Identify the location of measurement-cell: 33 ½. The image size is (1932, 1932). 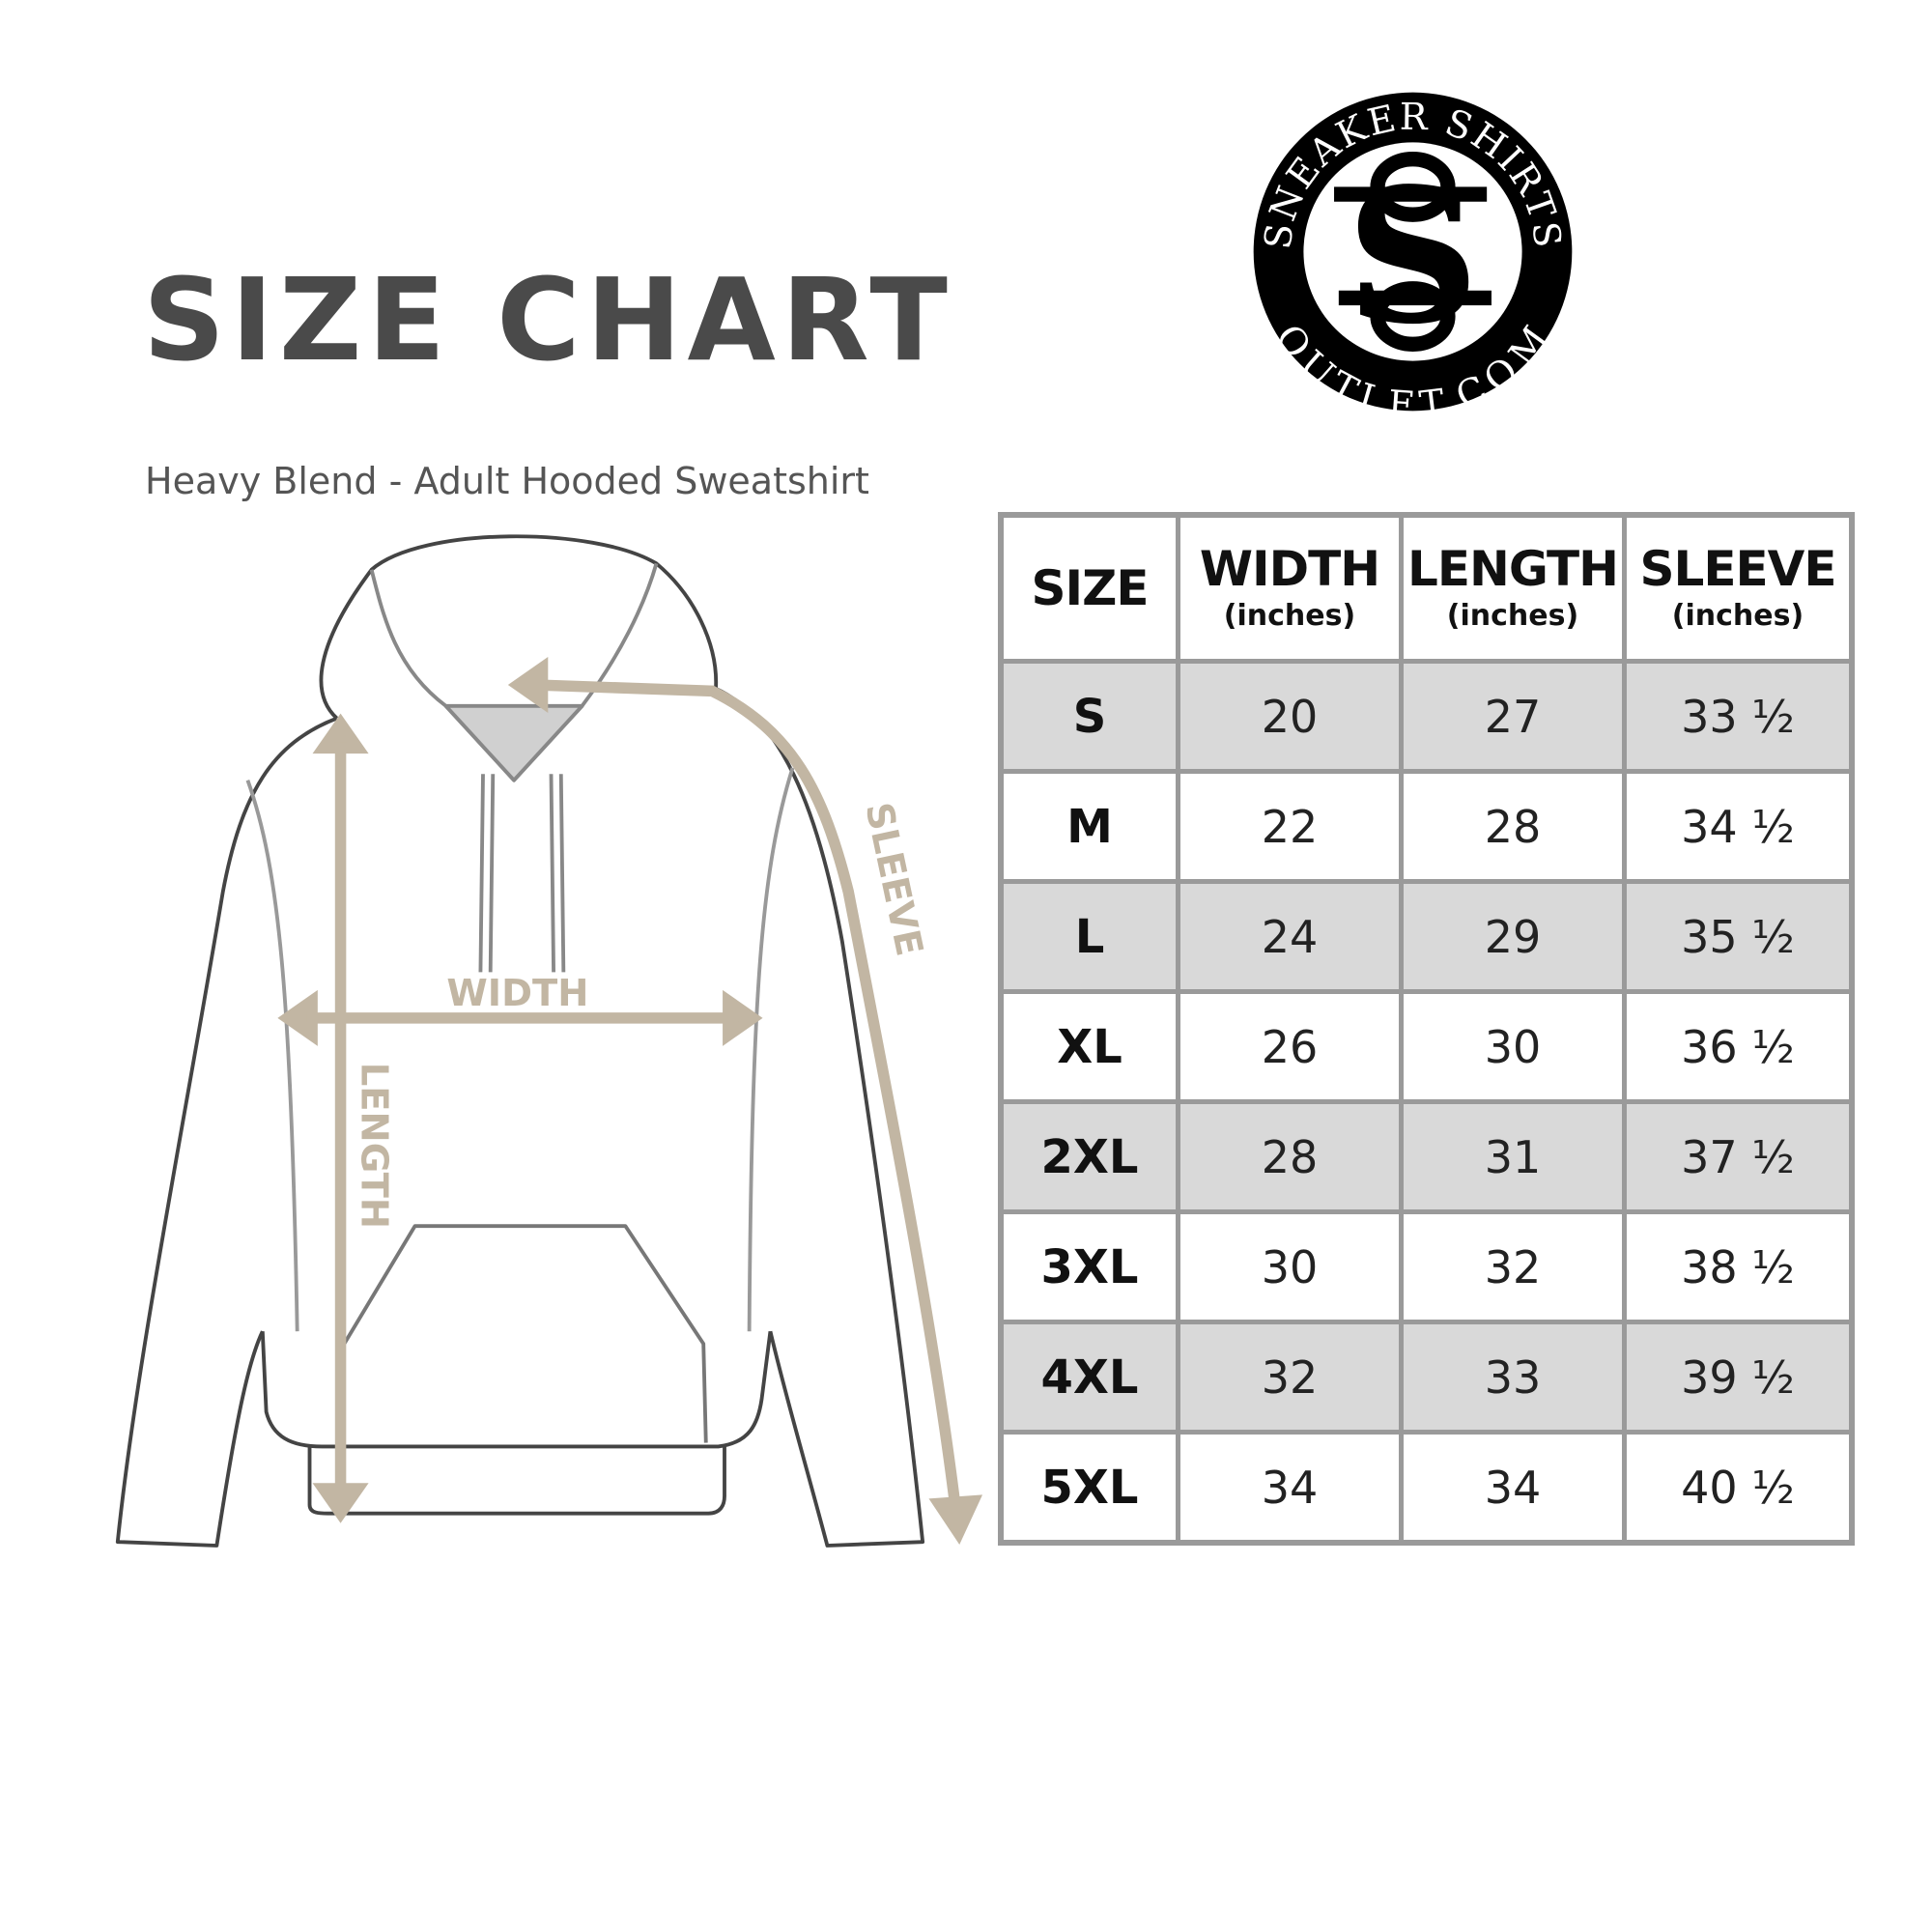
(1738, 716).